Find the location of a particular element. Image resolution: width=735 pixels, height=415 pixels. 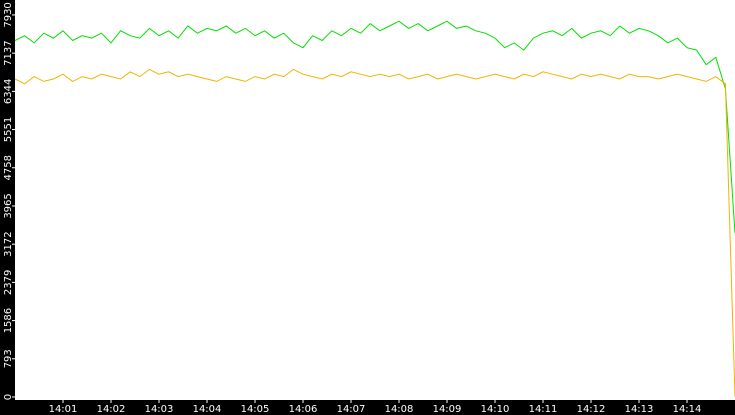

x-tick-label: 14:07 is located at coordinates (351, 409).